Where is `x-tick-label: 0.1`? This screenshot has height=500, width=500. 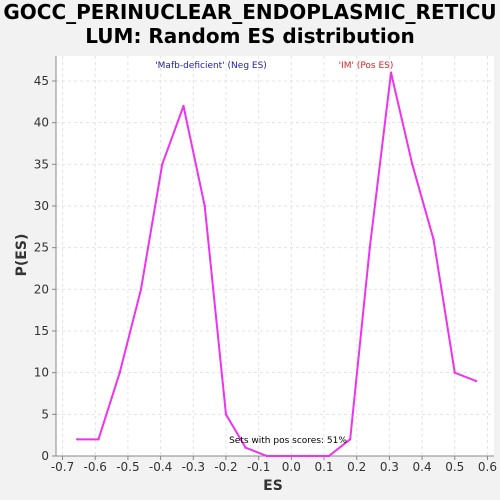 x-tick-label: 0.1 is located at coordinates (323, 467).